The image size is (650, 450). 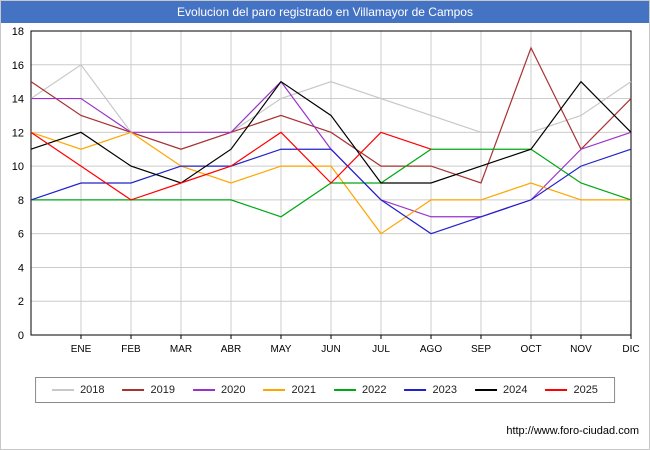 I want to click on y-axis-tick-label: 0, so click(x=21, y=336).